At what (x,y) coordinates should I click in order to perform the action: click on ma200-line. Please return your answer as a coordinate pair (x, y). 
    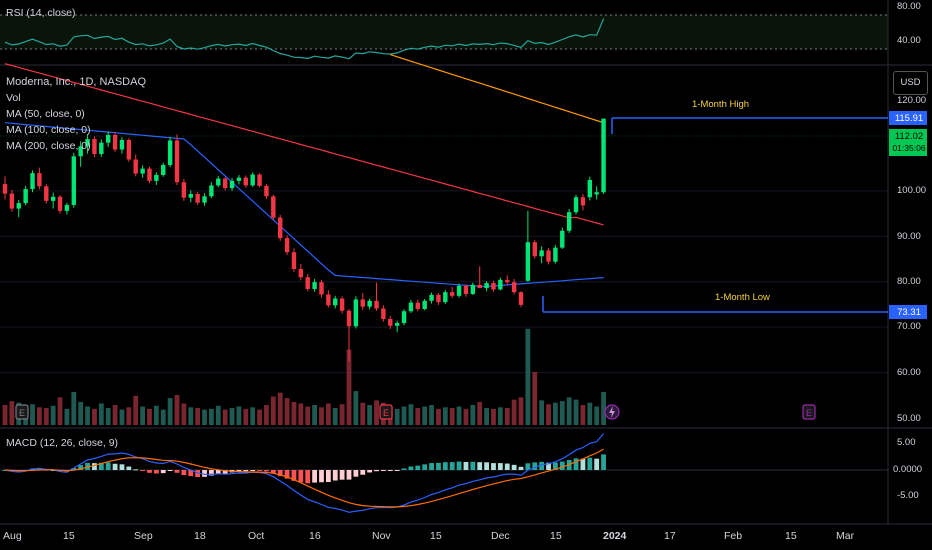
    Looking at the image, I should click on (497, 89).